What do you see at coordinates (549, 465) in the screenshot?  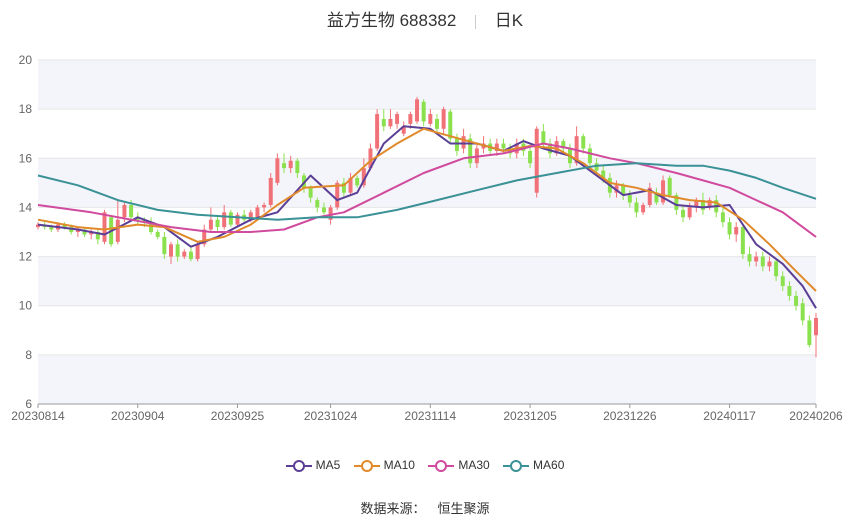 I see `legend-label-ma60: MA60` at bounding box center [549, 465].